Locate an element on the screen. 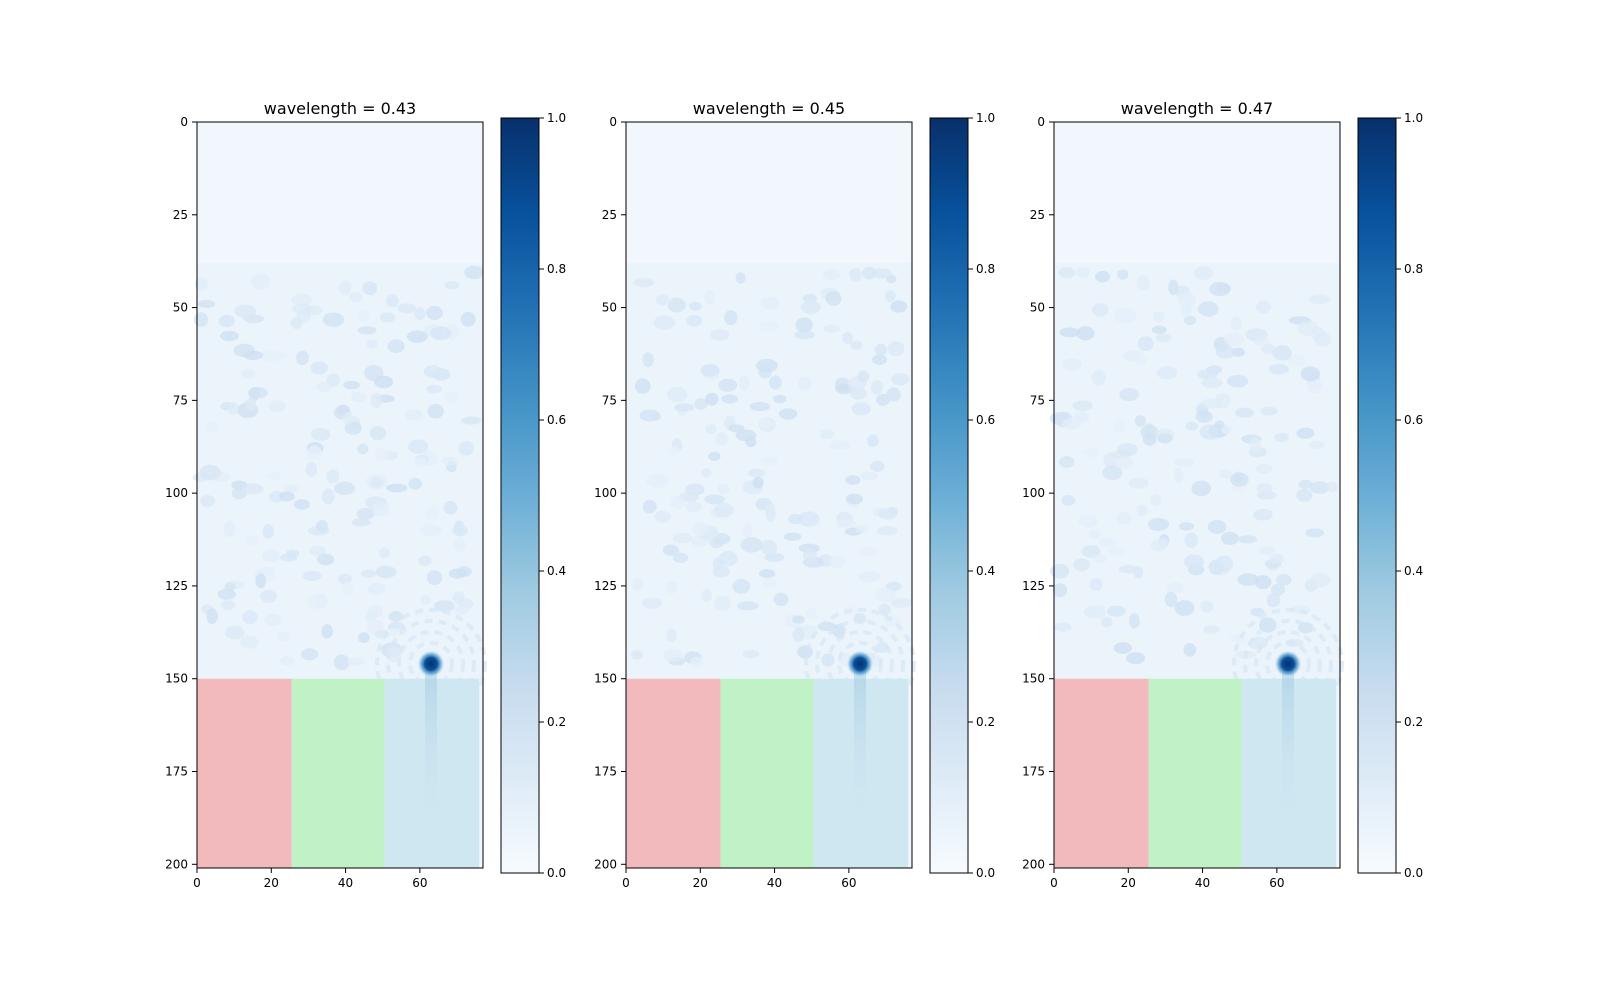 This screenshot has width=1600, height=1000. chart-title: wavelength = 0.47 is located at coordinates (1197, 108).